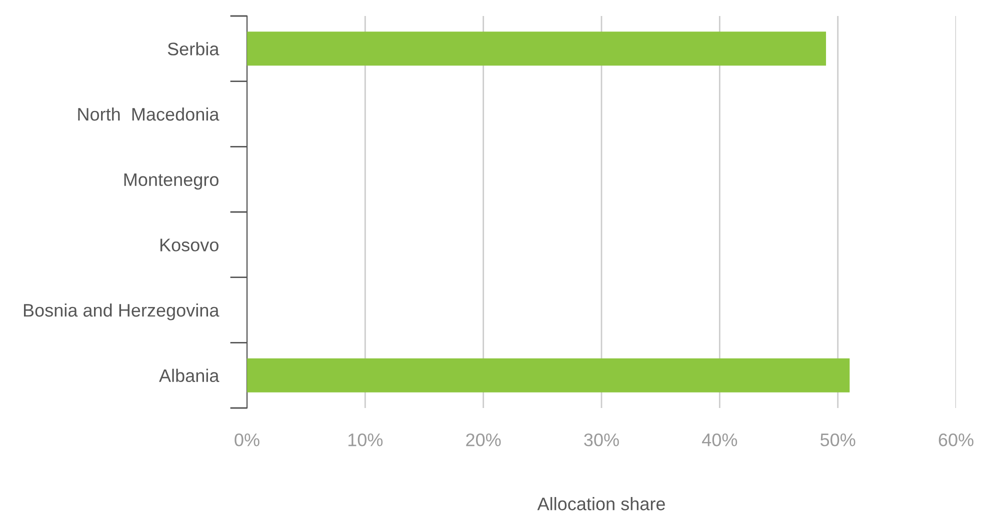  I want to click on x-tick-label: 60%, so click(956, 439).